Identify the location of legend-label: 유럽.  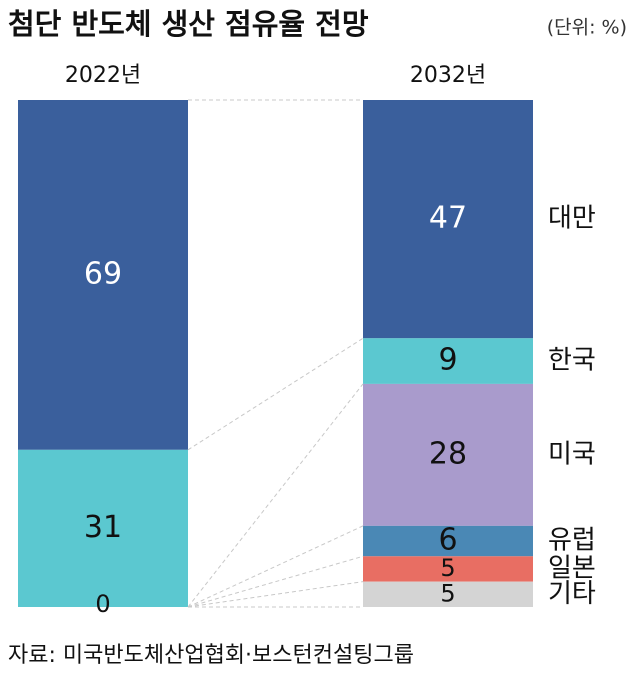
(572, 541).